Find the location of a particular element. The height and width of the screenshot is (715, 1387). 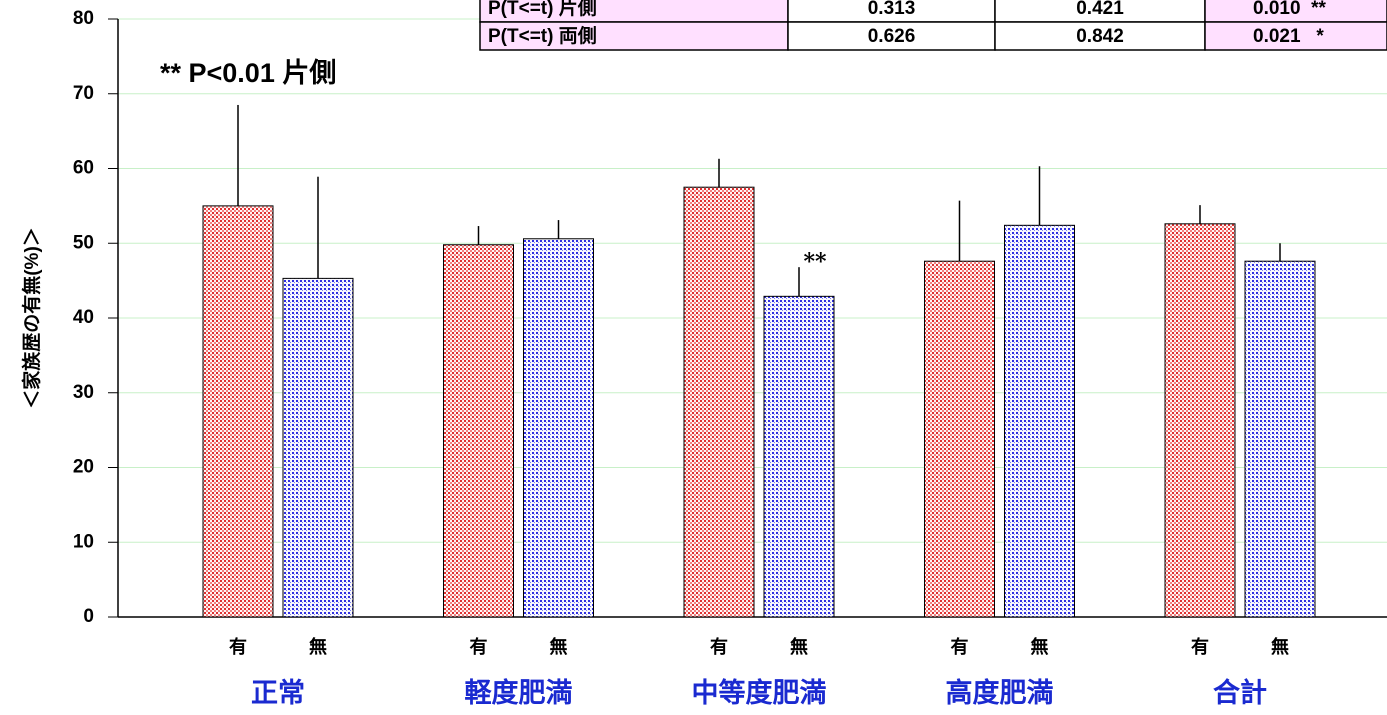

y-tick-label: 20 is located at coordinates (83, 467).